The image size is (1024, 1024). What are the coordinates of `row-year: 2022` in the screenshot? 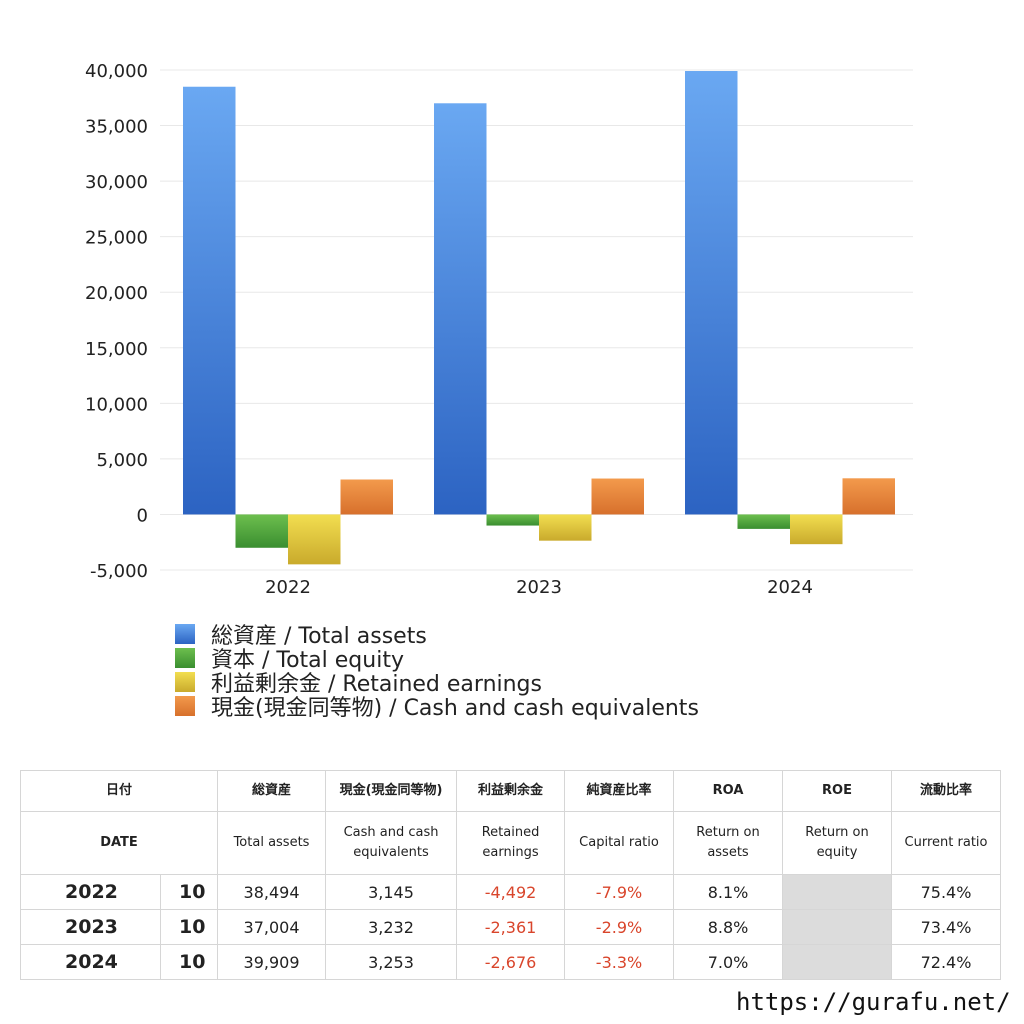 It's located at (90, 892).